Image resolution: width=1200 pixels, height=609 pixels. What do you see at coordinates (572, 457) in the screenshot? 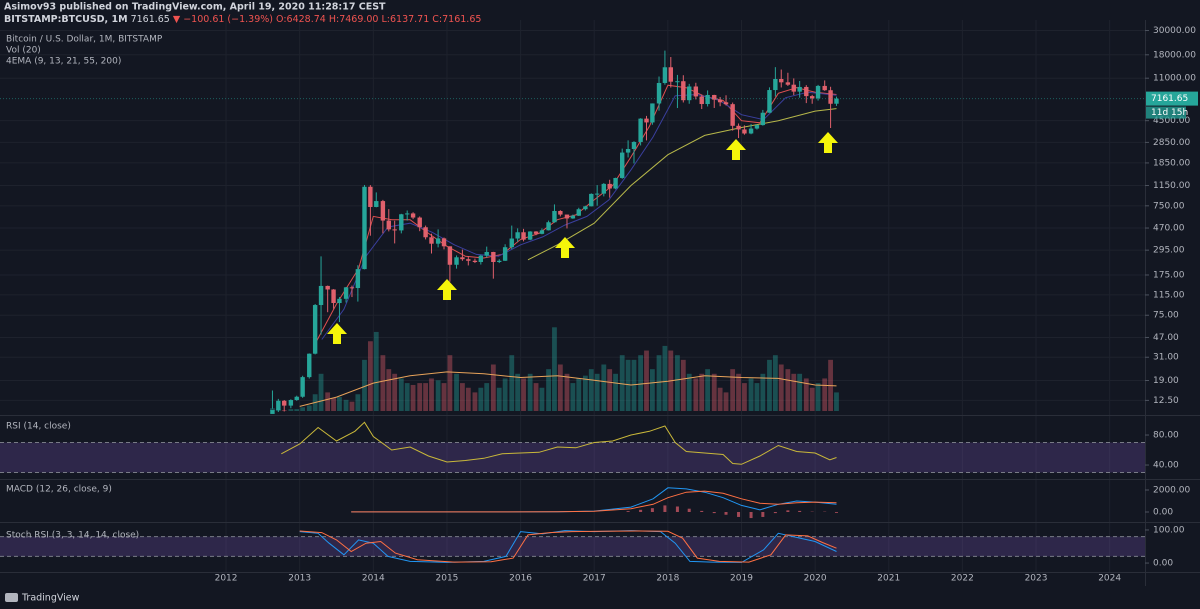
I see `band` at bounding box center [572, 457].